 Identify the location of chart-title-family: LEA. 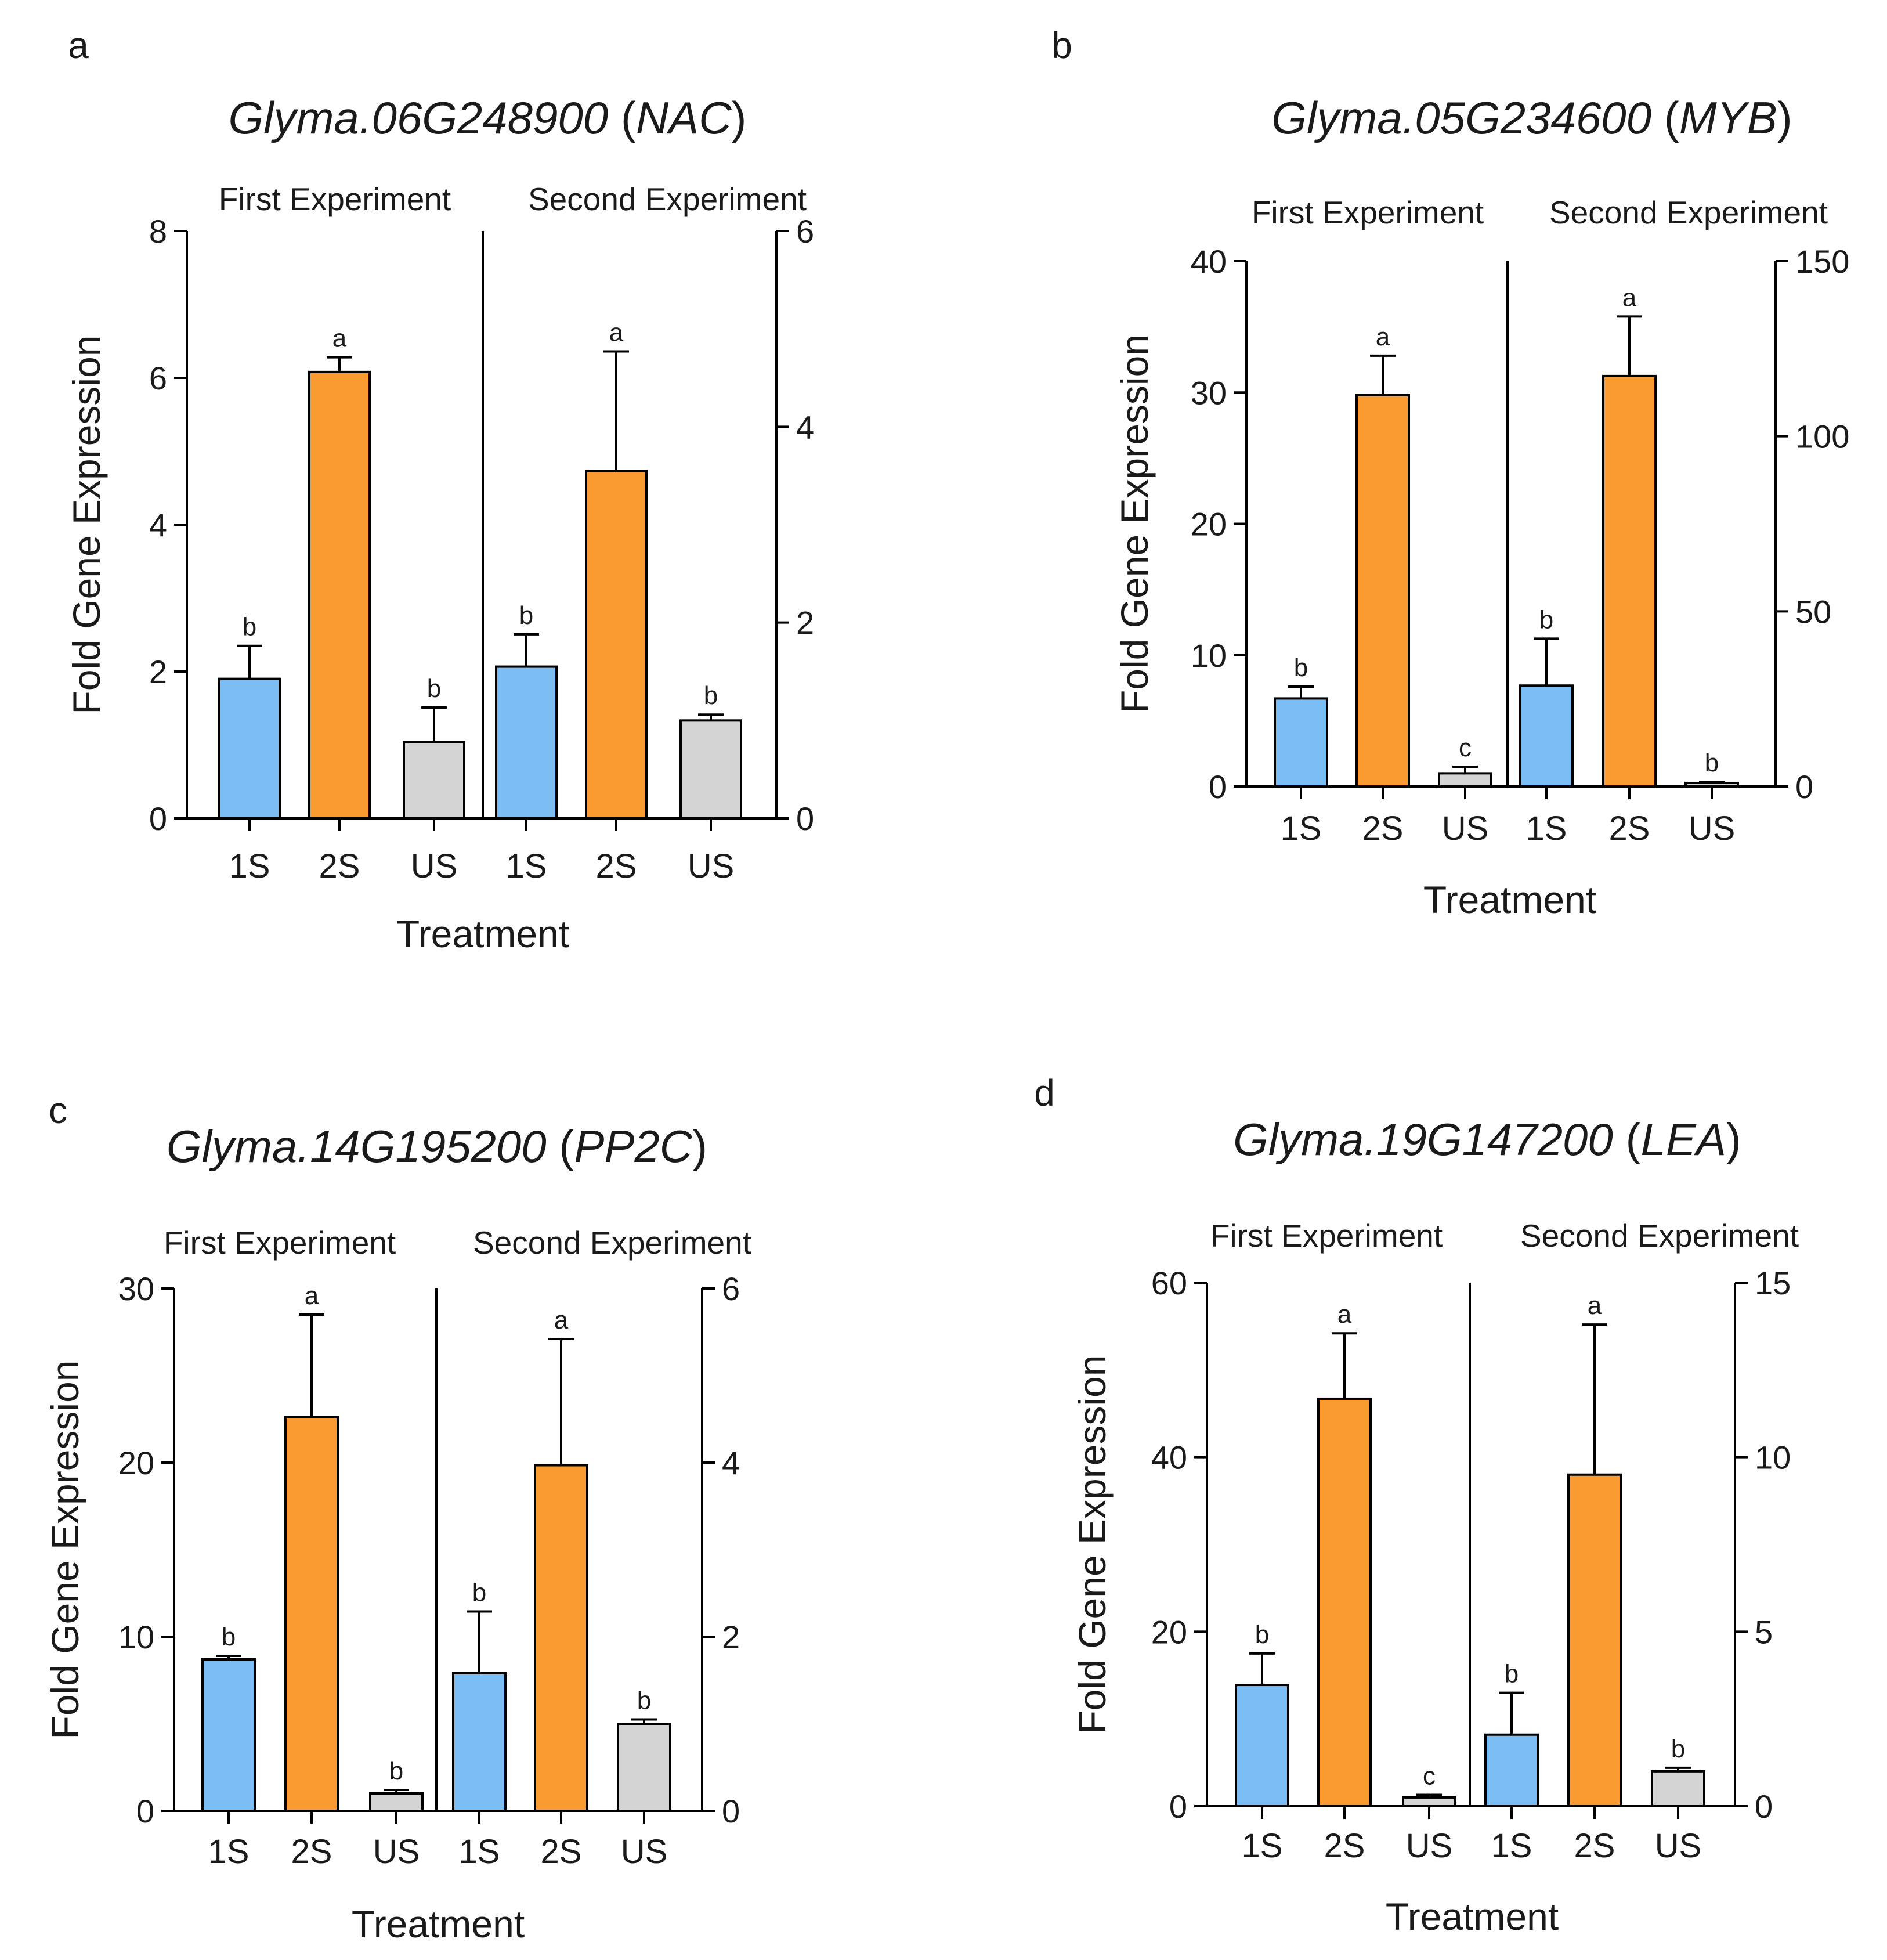
(1683, 1139).